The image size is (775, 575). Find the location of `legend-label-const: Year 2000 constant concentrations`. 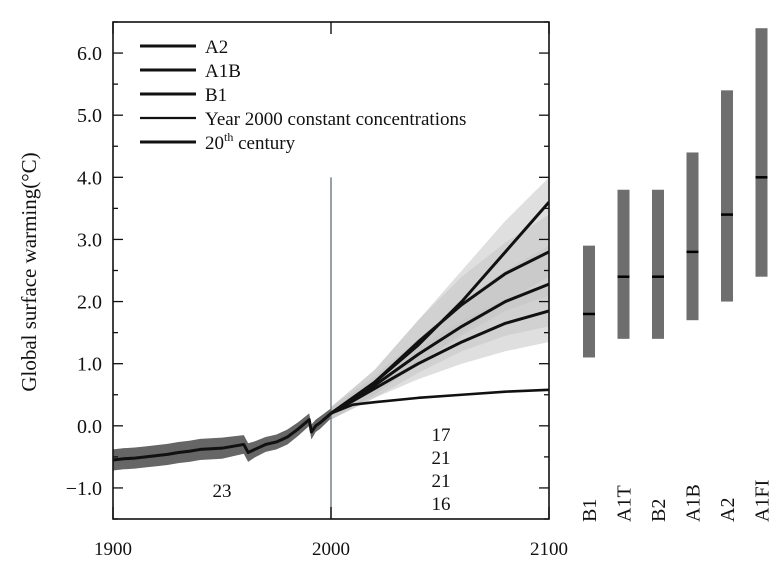

legend-label-const: Year 2000 constant concentrations is located at coordinates (335, 119).